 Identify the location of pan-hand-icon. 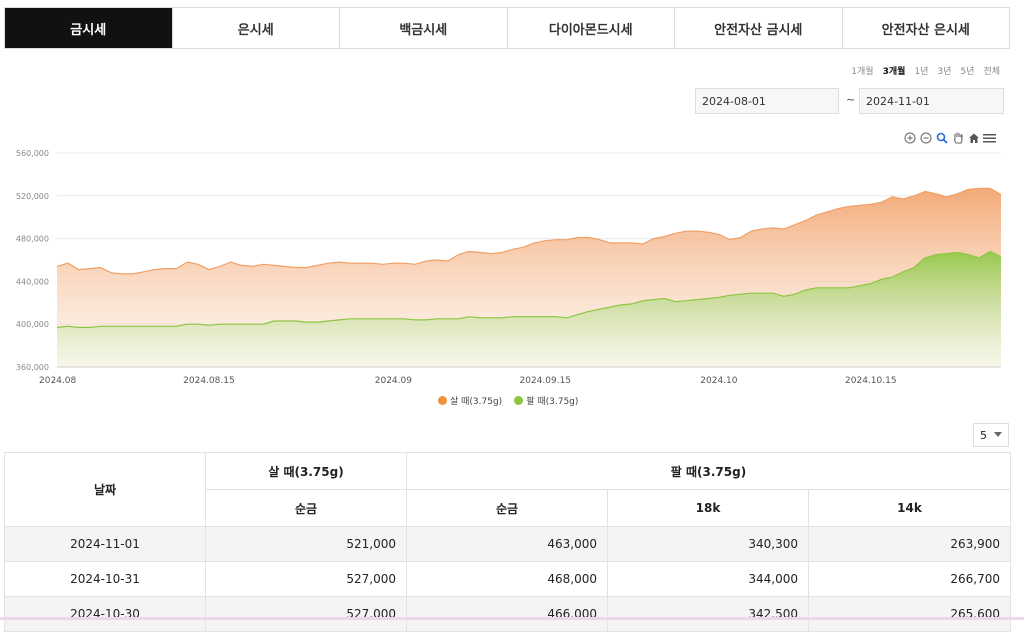
(957, 137).